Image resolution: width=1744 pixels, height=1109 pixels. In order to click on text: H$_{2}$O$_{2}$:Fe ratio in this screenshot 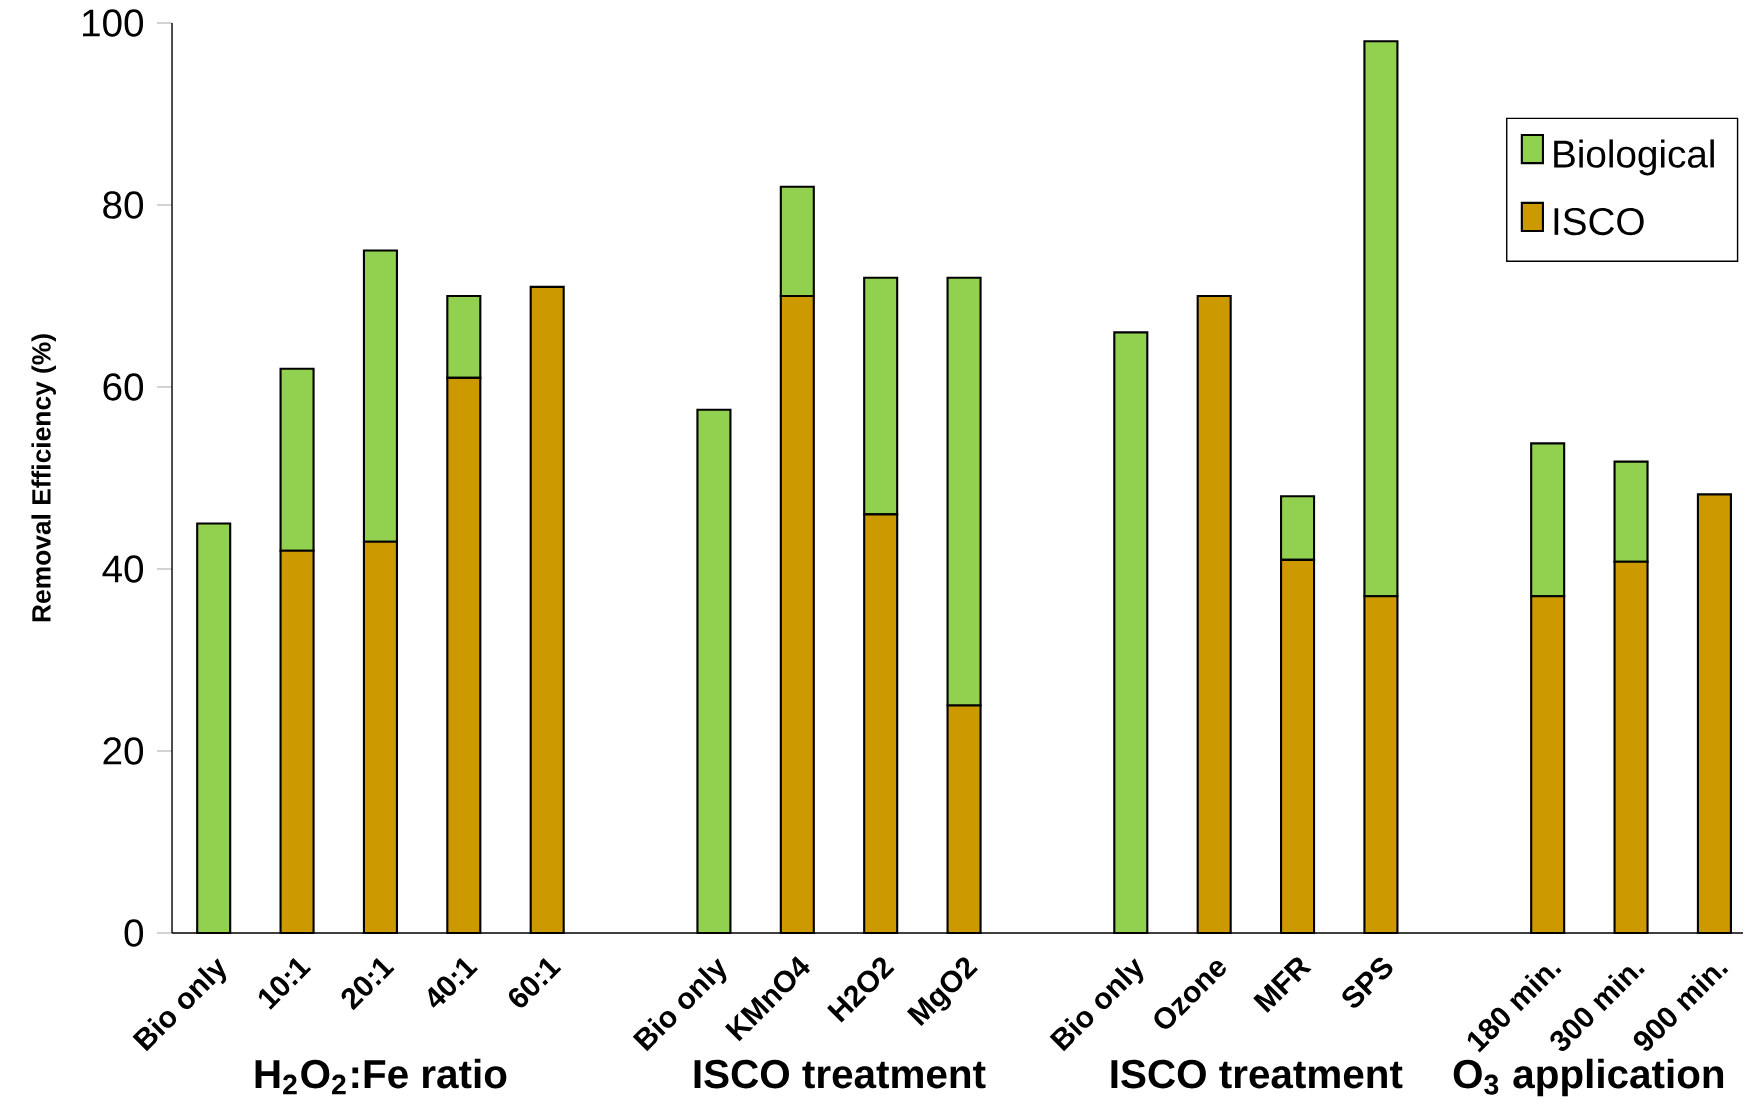, I will do `click(381, 1076)`.